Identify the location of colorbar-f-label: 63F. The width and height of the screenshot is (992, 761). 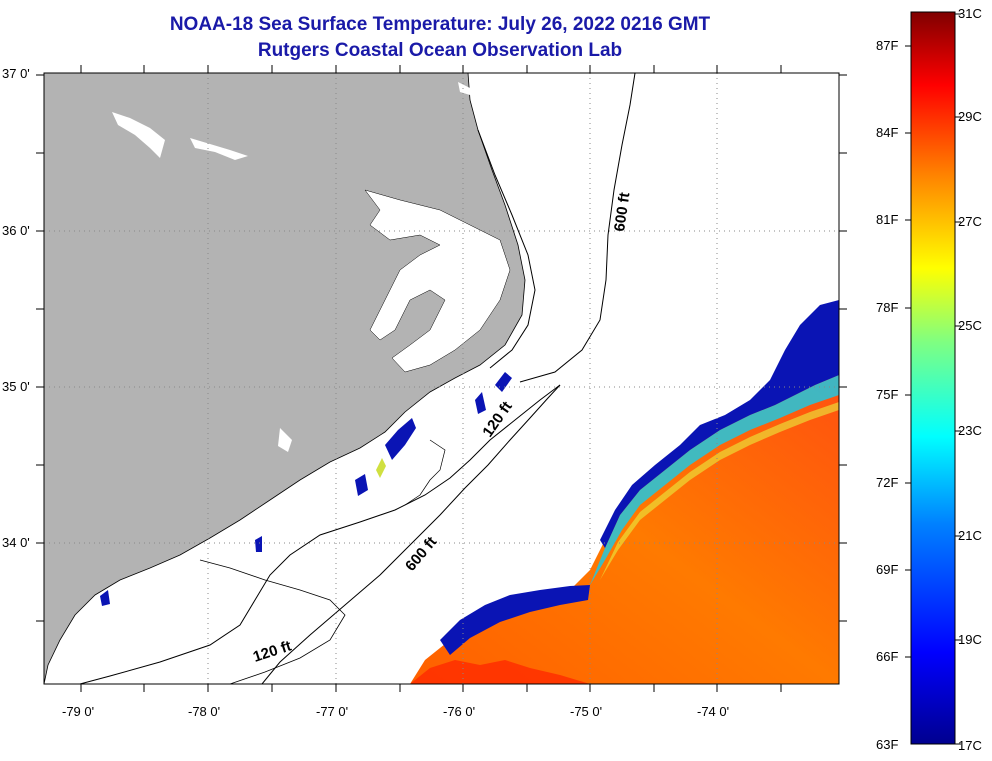
(887, 744).